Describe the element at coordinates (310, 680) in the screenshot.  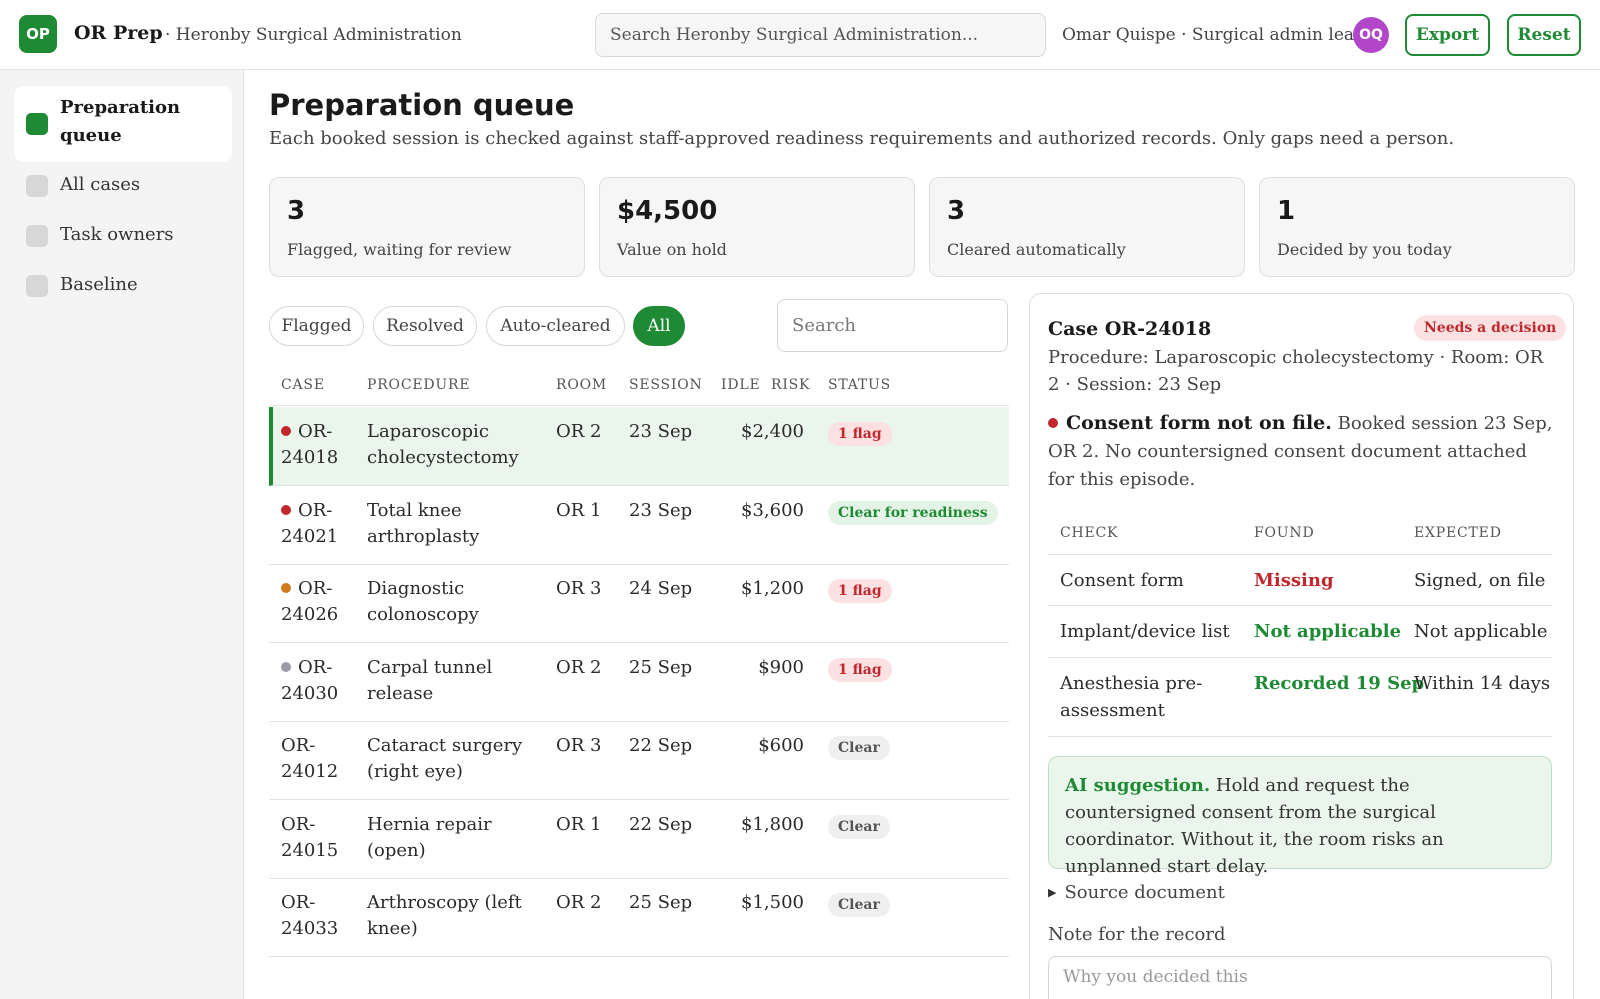
I see `case-id: OR-24030` at that location.